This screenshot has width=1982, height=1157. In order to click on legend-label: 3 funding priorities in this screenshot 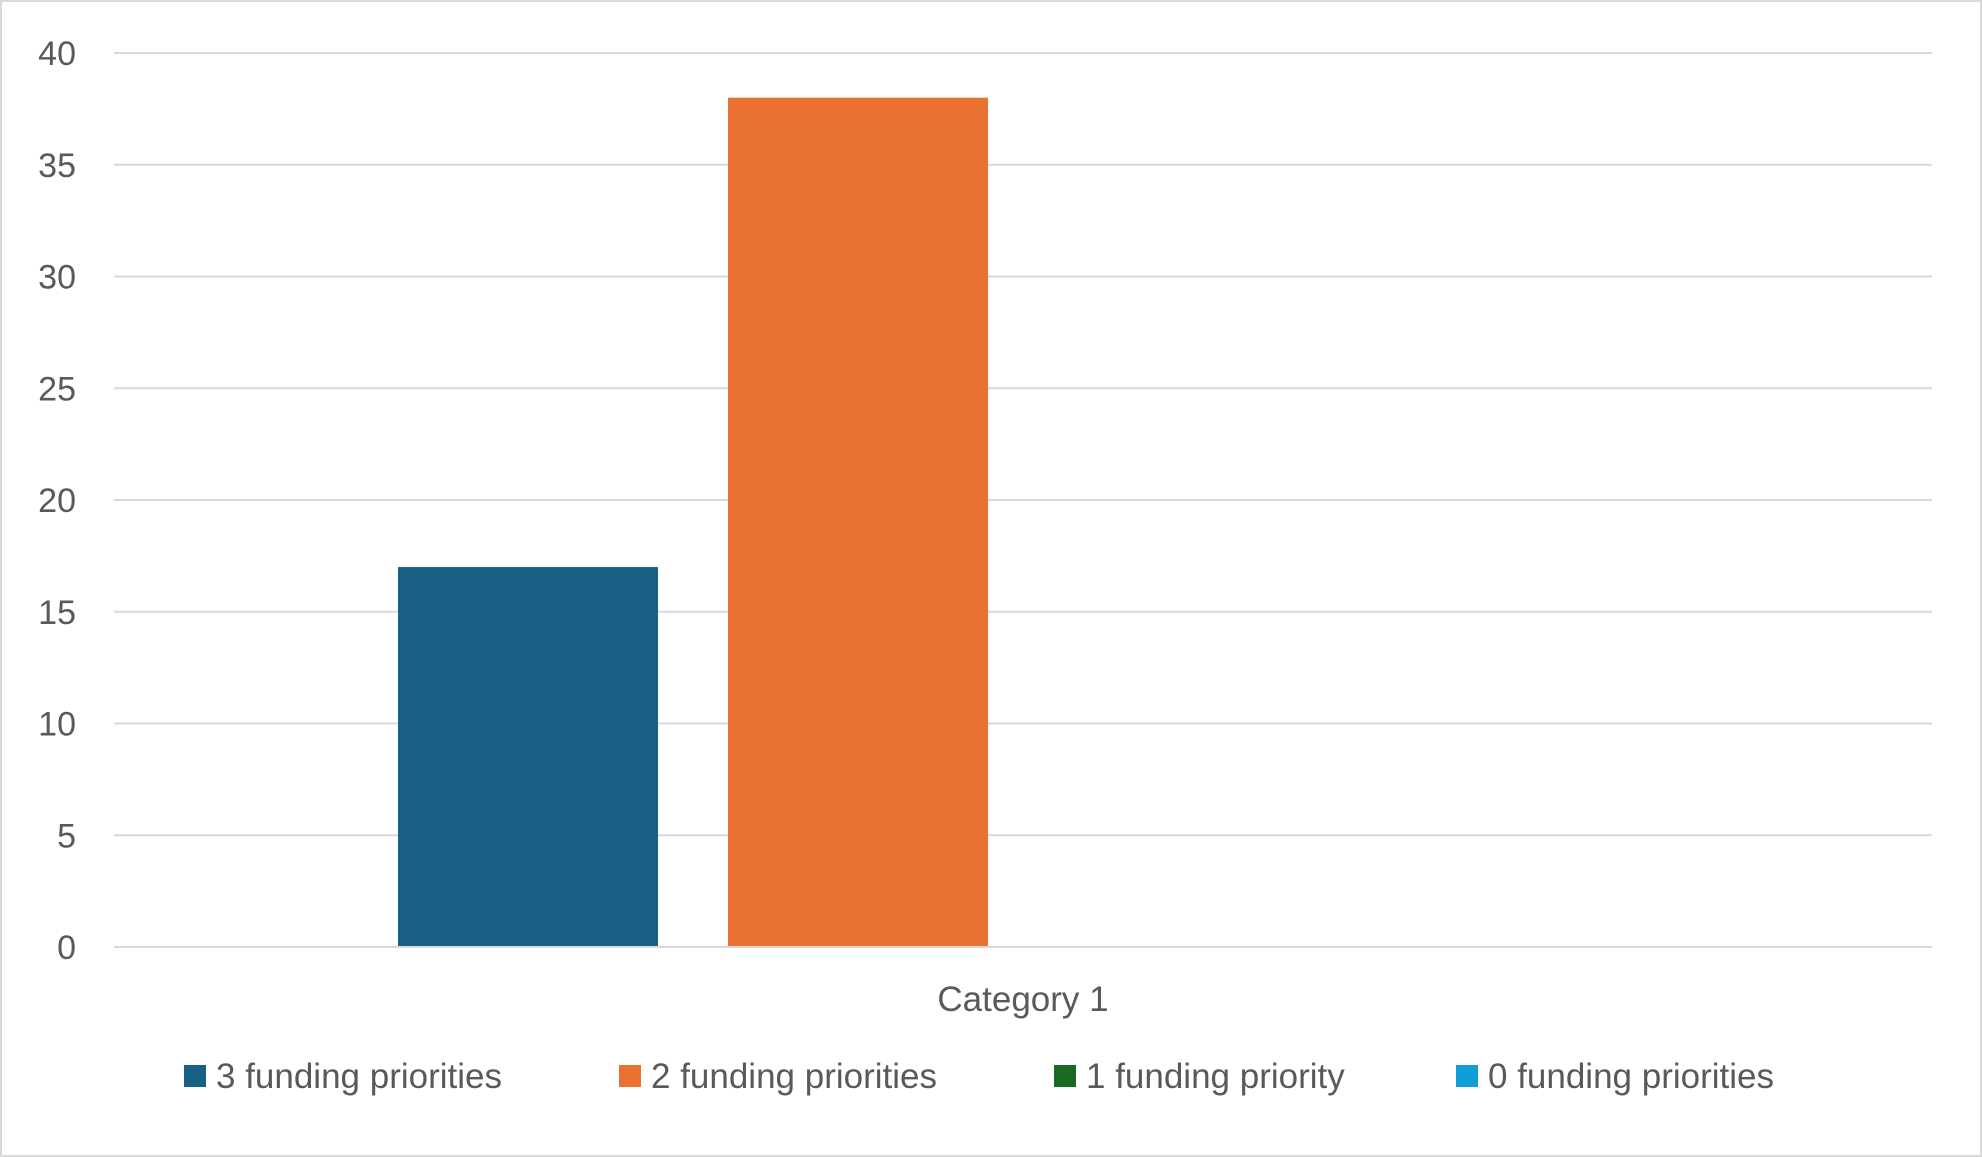, I will do `click(359, 1076)`.